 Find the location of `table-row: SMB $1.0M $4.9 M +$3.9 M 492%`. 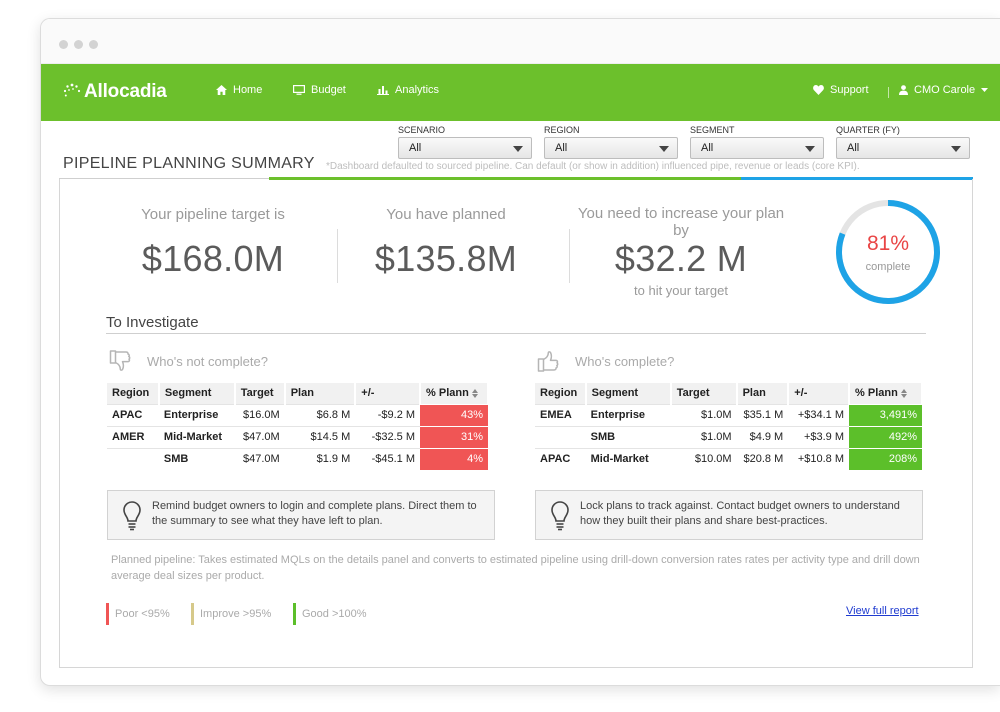

table-row: SMB $1.0M $4.9 M +$3.9 M 492% is located at coordinates (728, 436).